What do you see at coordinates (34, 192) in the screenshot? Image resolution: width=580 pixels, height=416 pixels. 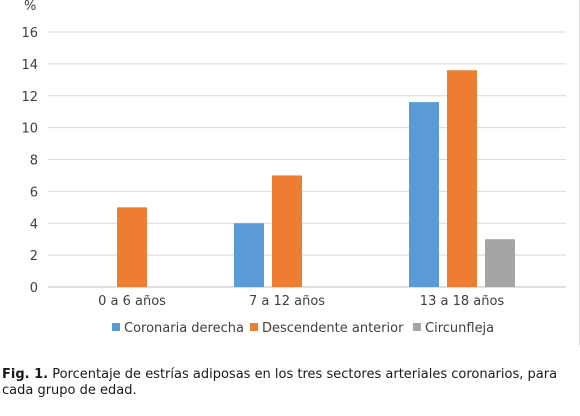 I see `y-tick-label: 6` at bounding box center [34, 192].